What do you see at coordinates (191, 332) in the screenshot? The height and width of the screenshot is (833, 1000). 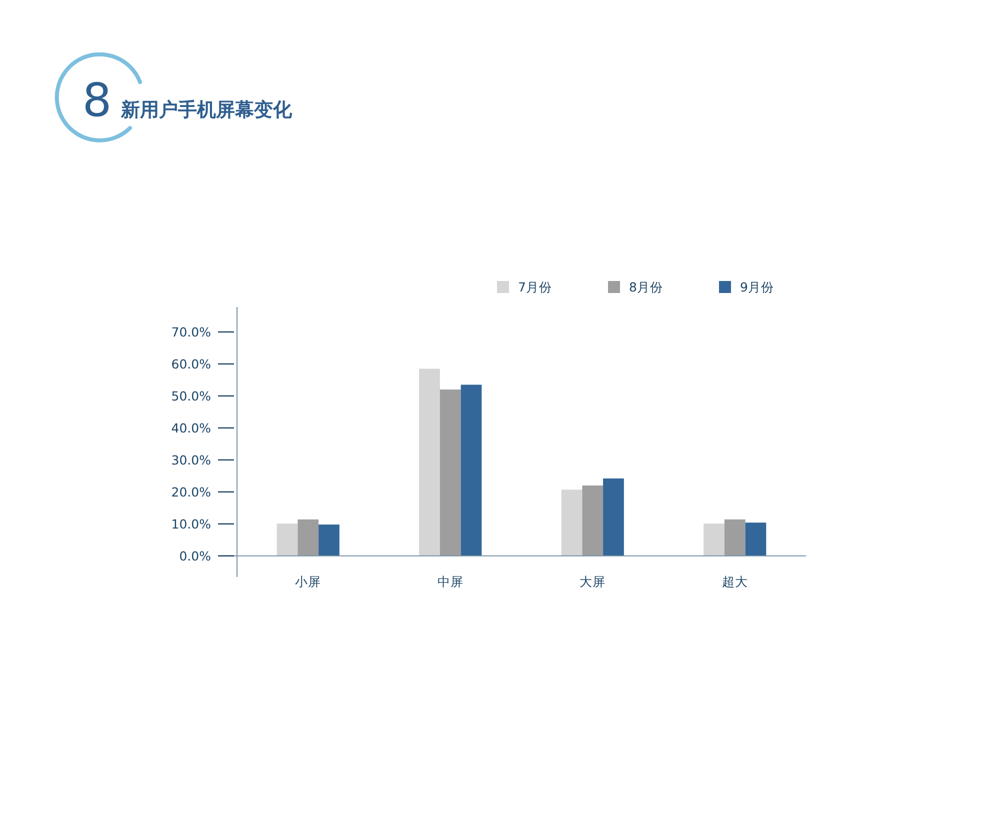 I see `y-tick-label: 70.0%` at bounding box center [191, 332].